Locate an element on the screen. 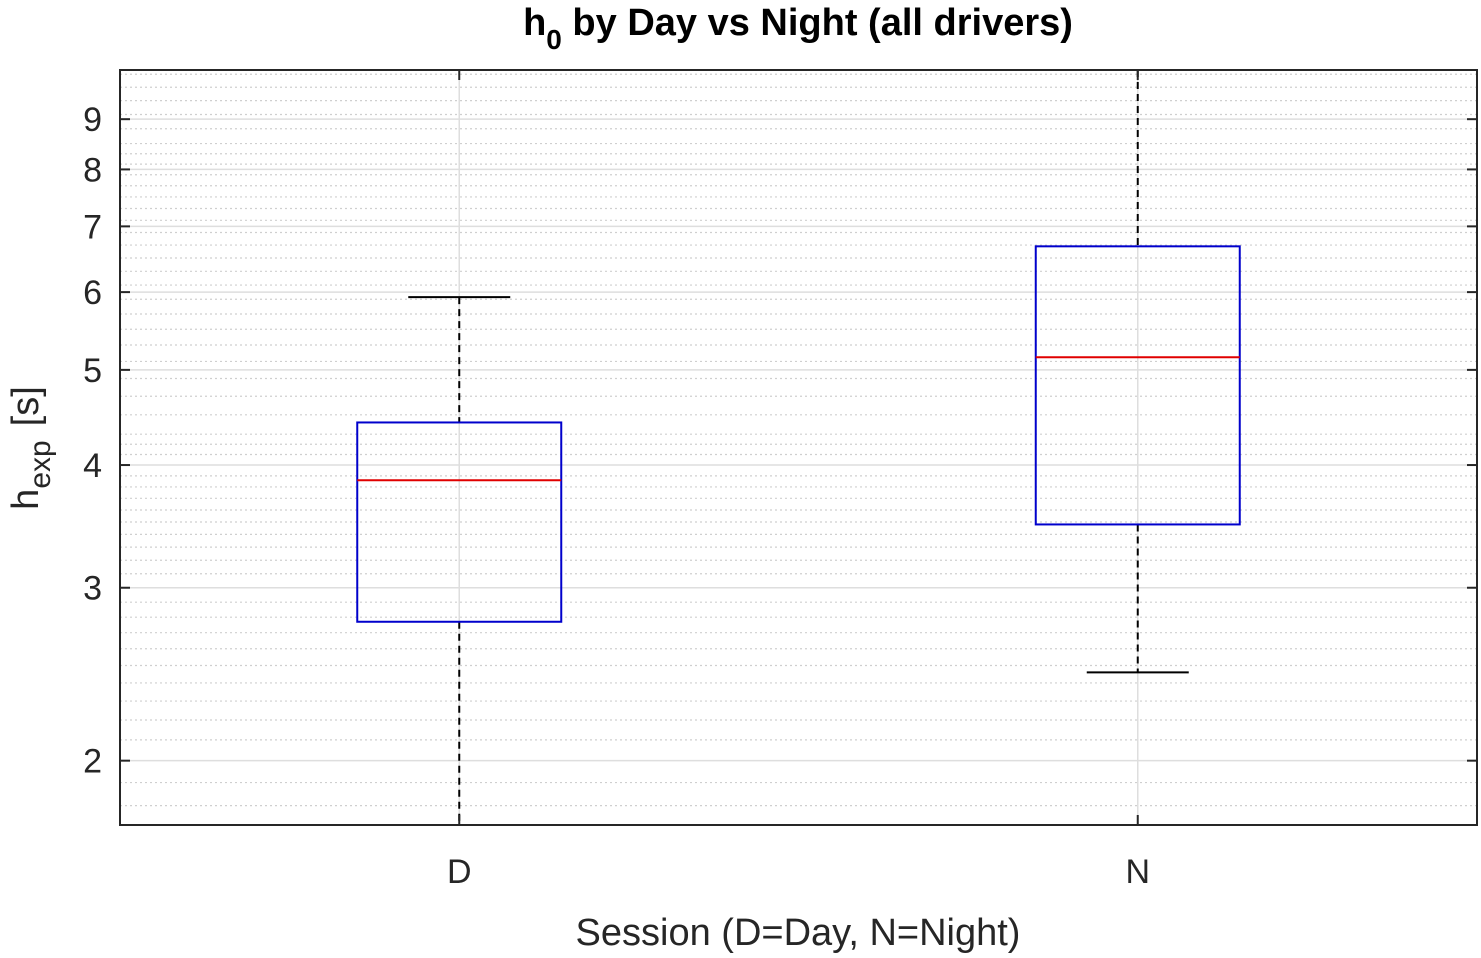  y-axis-label-subscript: exp is located at coordinates (40, 464).